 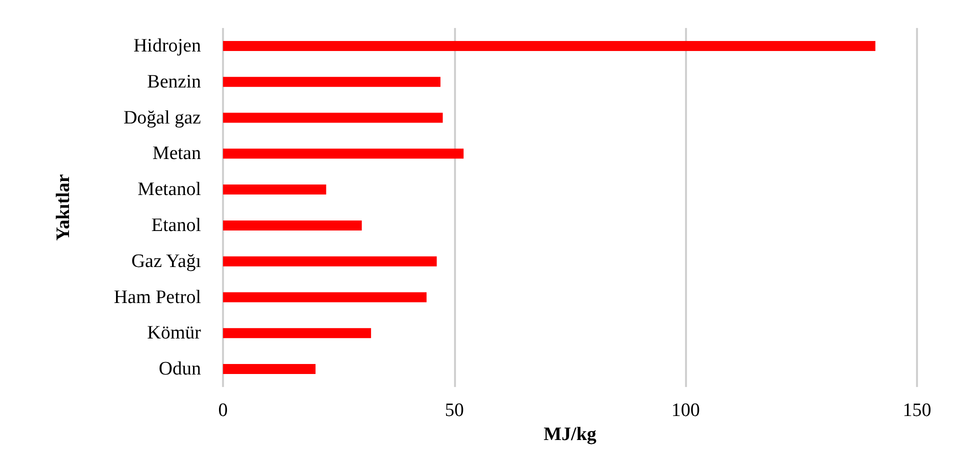 I want to click on y-tick-label: Doğal gaz, so click(x=162, y=117).